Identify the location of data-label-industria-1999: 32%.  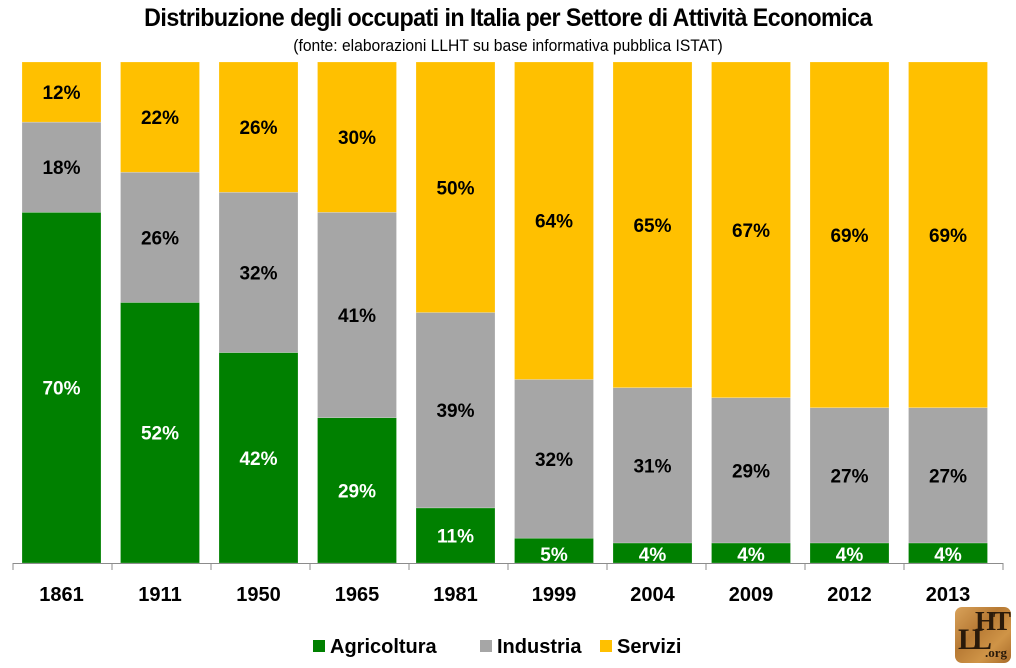
(554, 460).